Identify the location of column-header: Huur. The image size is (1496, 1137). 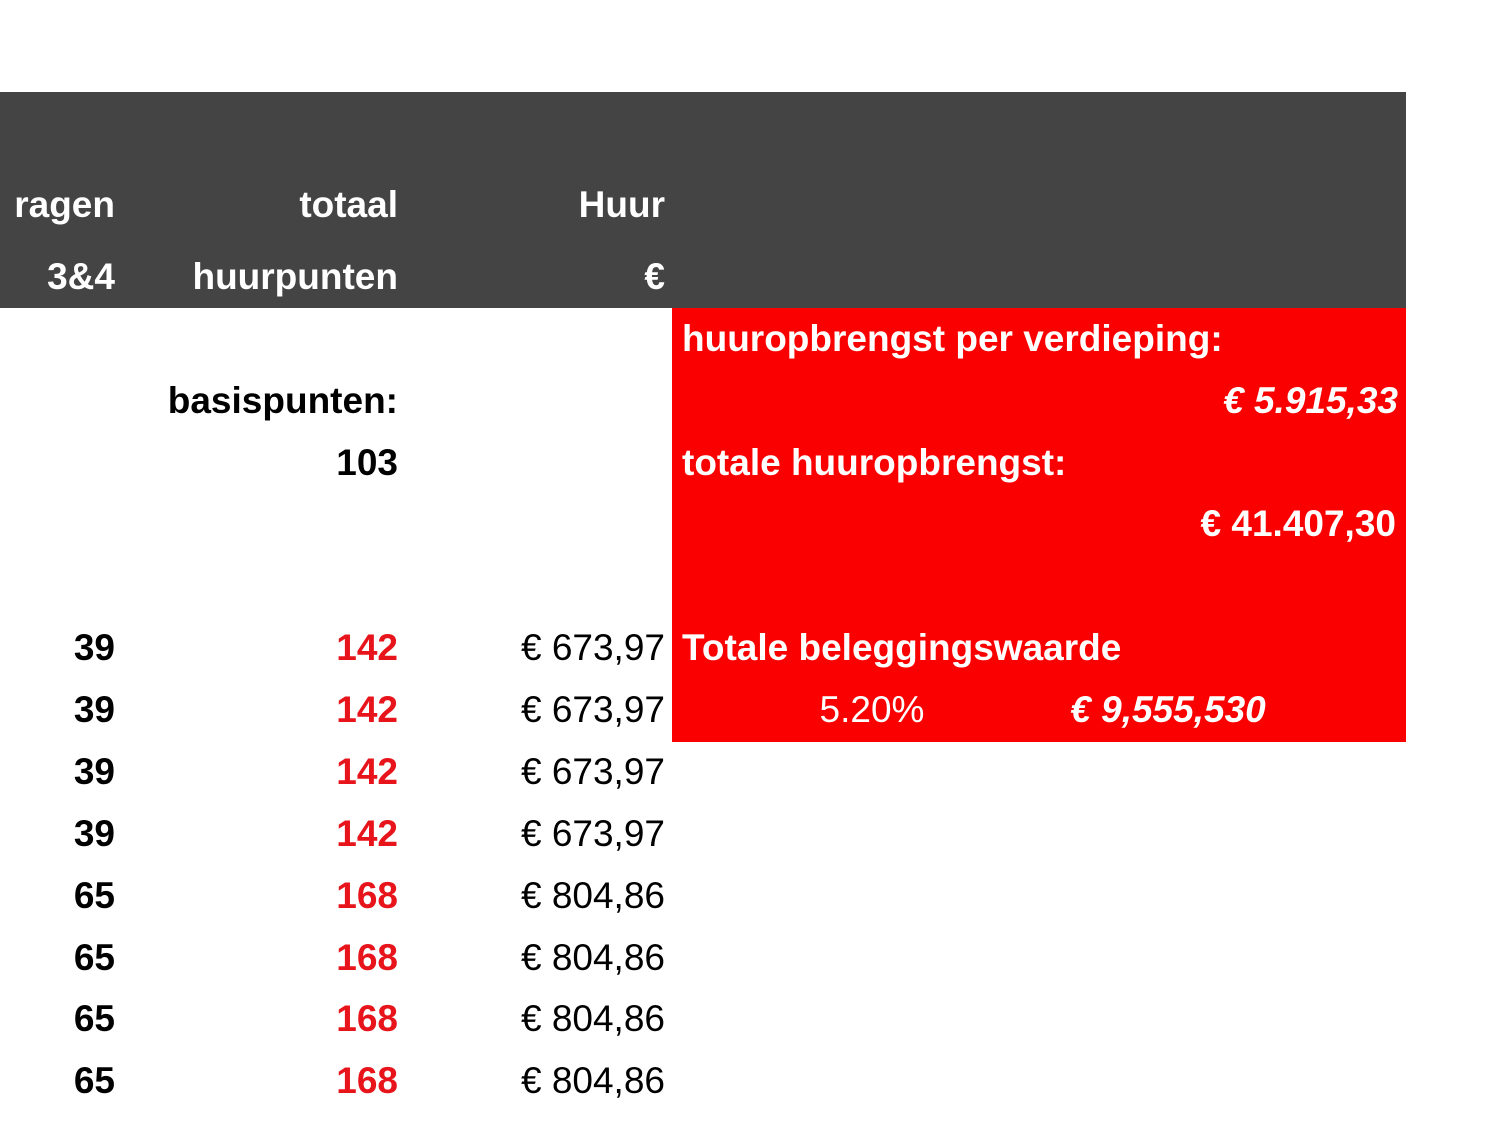
(621, 204).